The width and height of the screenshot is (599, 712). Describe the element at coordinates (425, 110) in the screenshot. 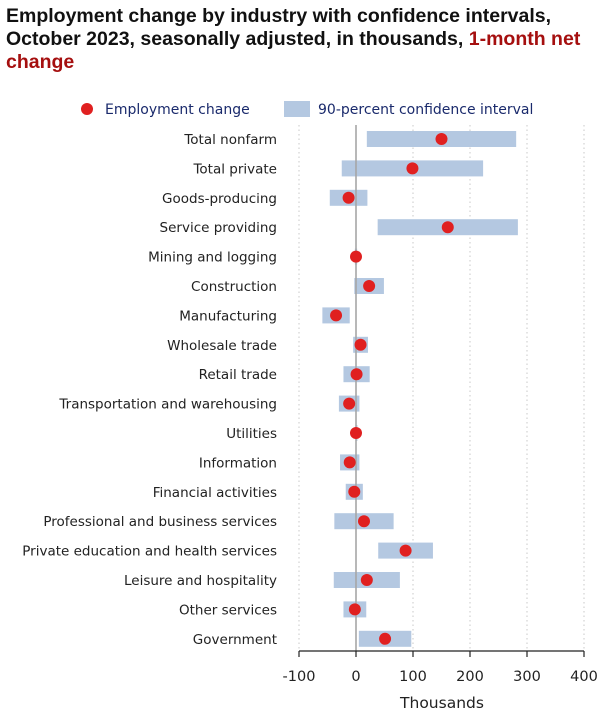

I see `legend-interval-label: 90-percent confidence interval` at that location.